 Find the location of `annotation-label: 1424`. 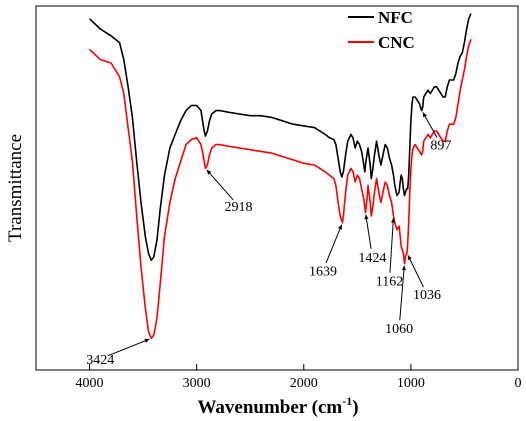

annotation-label: 1424 is located at coordinates (372, 258).